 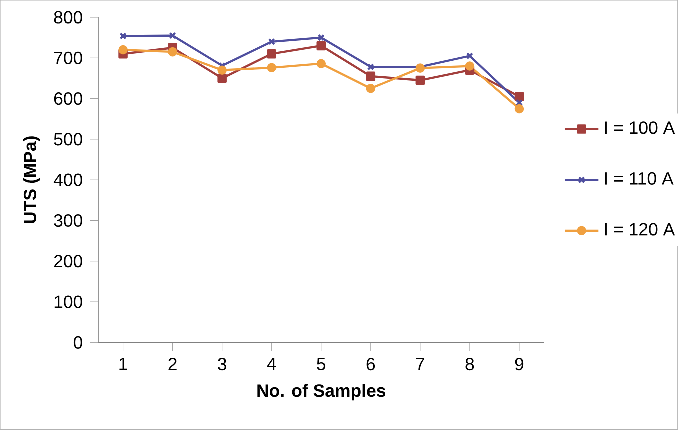 I want to click on x-axis-title: No. of Samples, so click(x=322, y=392).